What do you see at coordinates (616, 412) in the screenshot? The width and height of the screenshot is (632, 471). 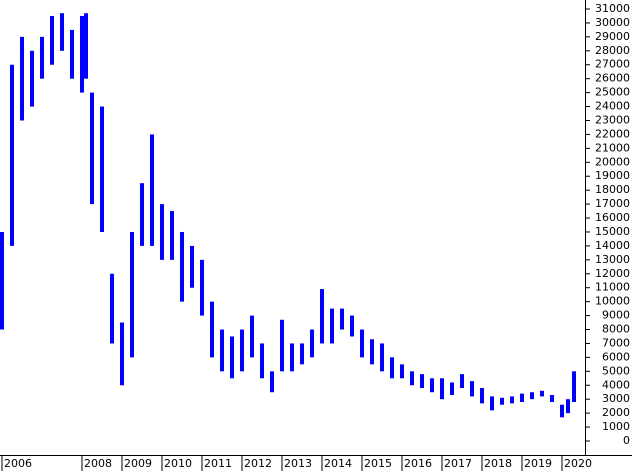 I see `y-tick-label: 2000` at bounding box center [616, 412].